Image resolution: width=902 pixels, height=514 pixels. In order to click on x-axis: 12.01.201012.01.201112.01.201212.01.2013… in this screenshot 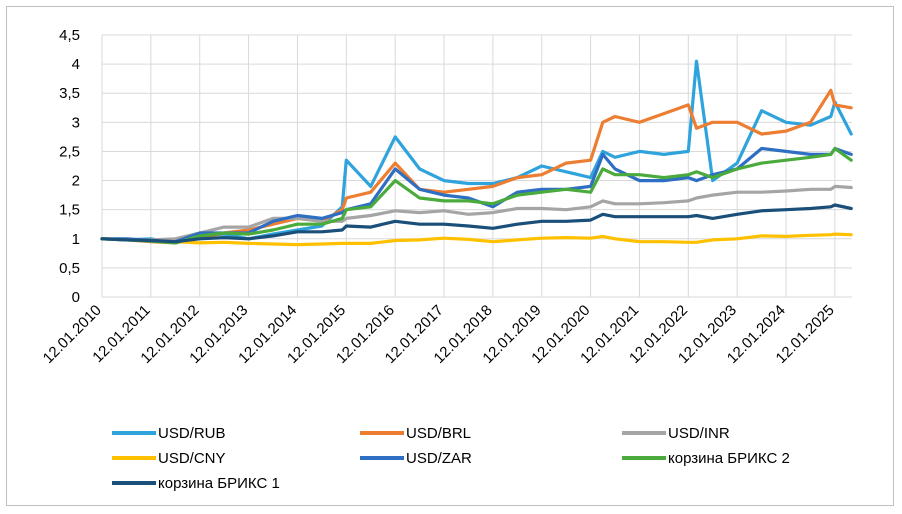, I will do `click(439, 334)`.